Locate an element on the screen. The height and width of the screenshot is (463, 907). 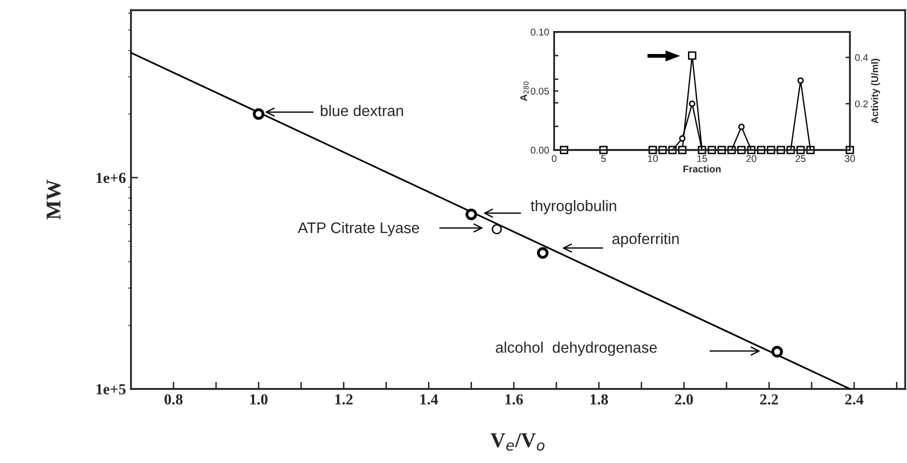
x-axis-title: V$_{e}$/V$_{o}$ is located at coordinates (517, 442).